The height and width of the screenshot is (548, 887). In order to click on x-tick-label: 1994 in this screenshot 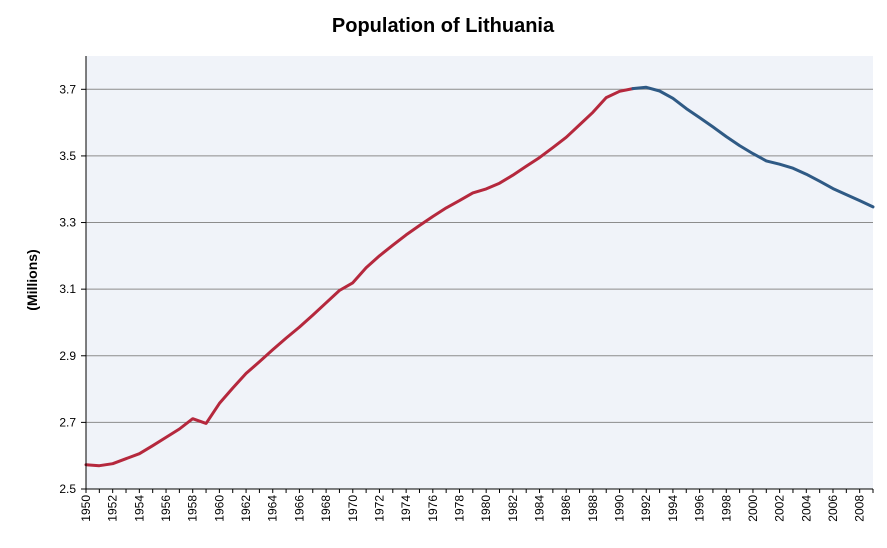, I will do `click(673, 508)`.